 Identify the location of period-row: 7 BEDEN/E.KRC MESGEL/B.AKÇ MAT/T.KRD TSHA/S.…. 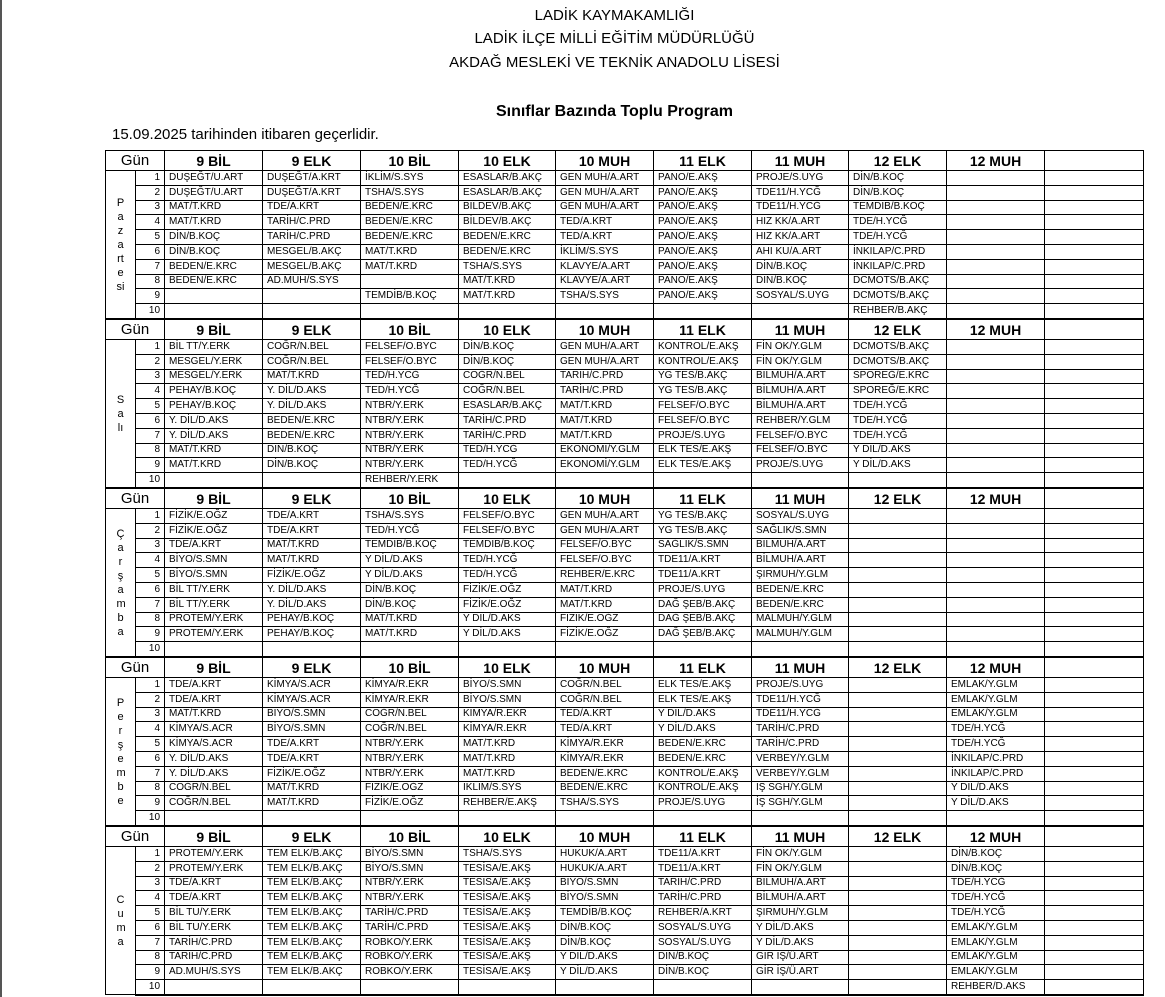
(625, 266).